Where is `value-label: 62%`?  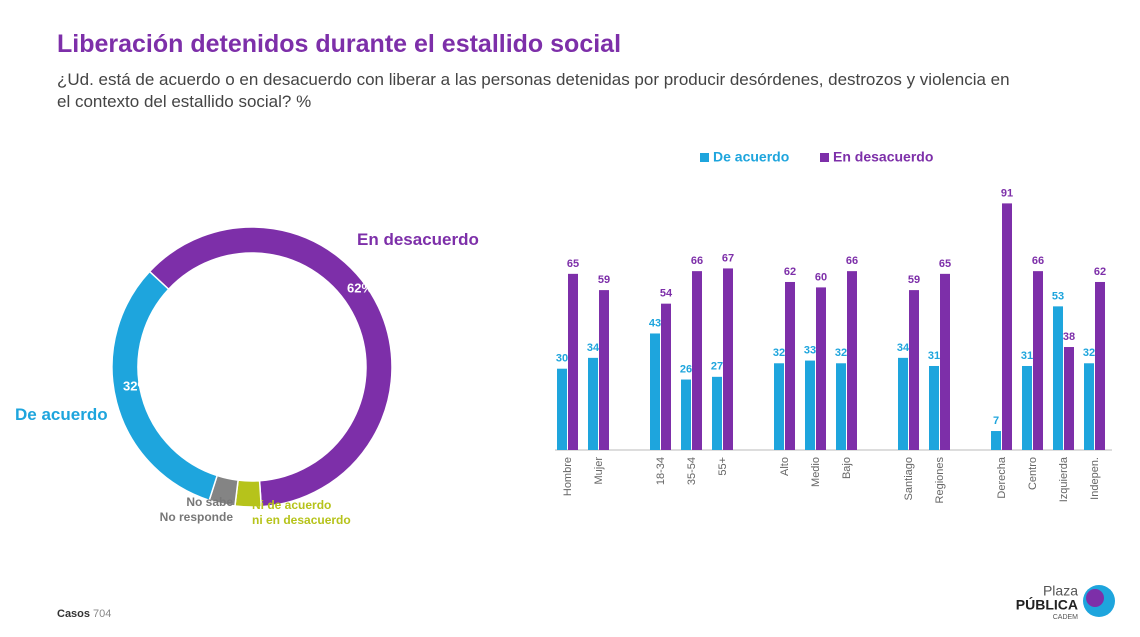
value-label: 62% is located at coordinates (360, 287).